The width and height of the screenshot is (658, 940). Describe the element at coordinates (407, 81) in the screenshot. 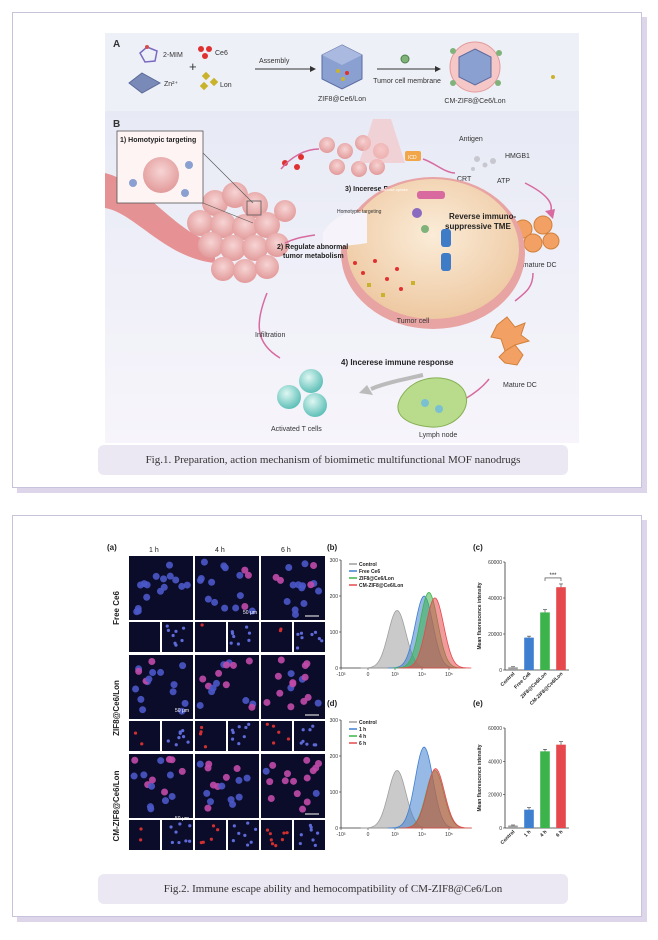

I see `tumor-membrane-label: Tumor cell membrane` at that location.